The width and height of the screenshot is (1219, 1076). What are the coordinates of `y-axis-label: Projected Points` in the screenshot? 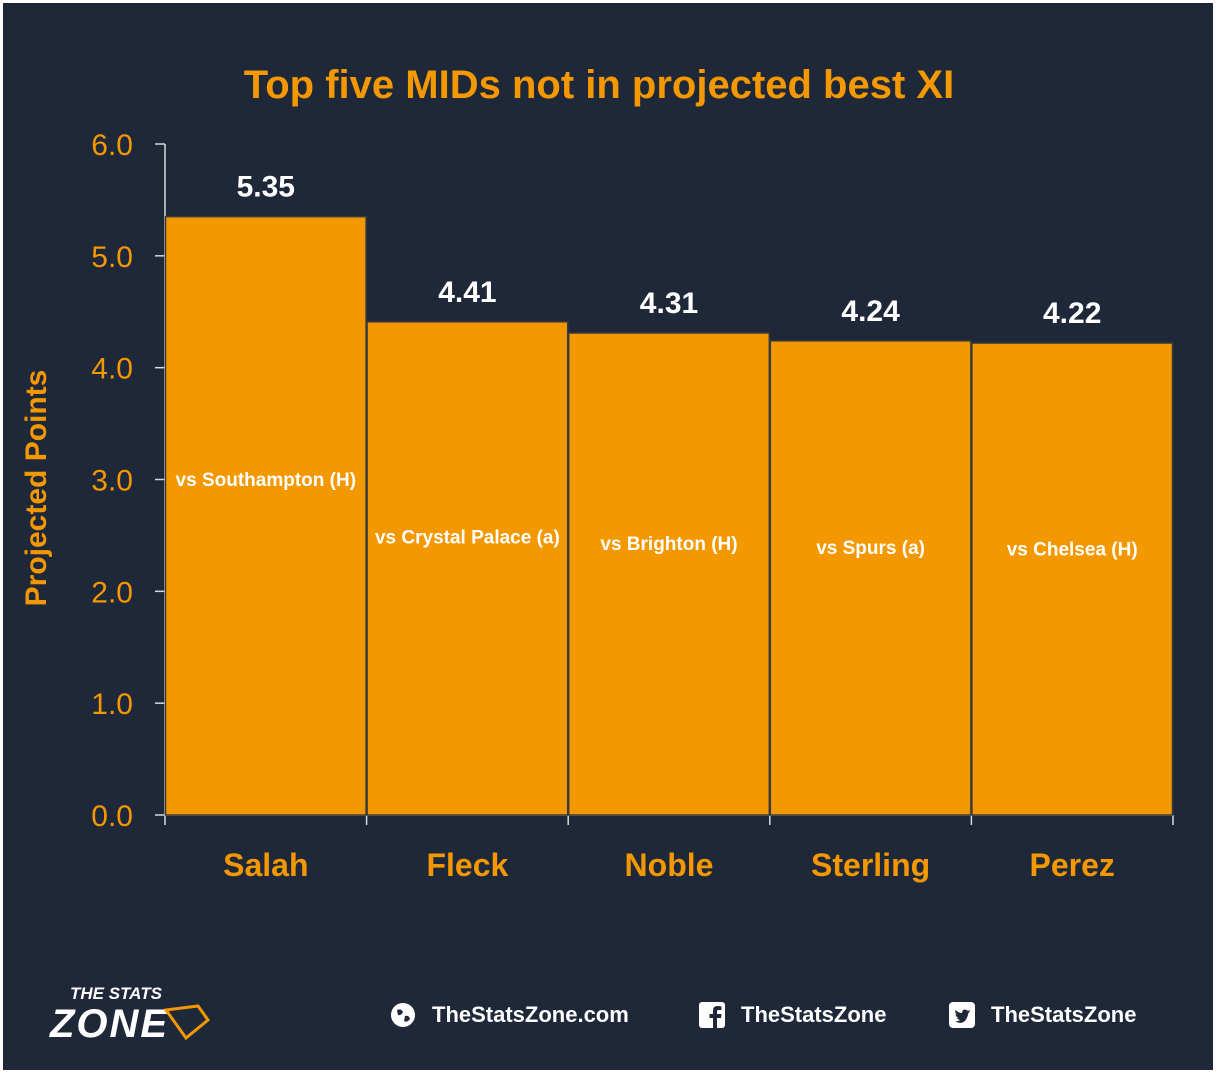 It's located at (36, 488).